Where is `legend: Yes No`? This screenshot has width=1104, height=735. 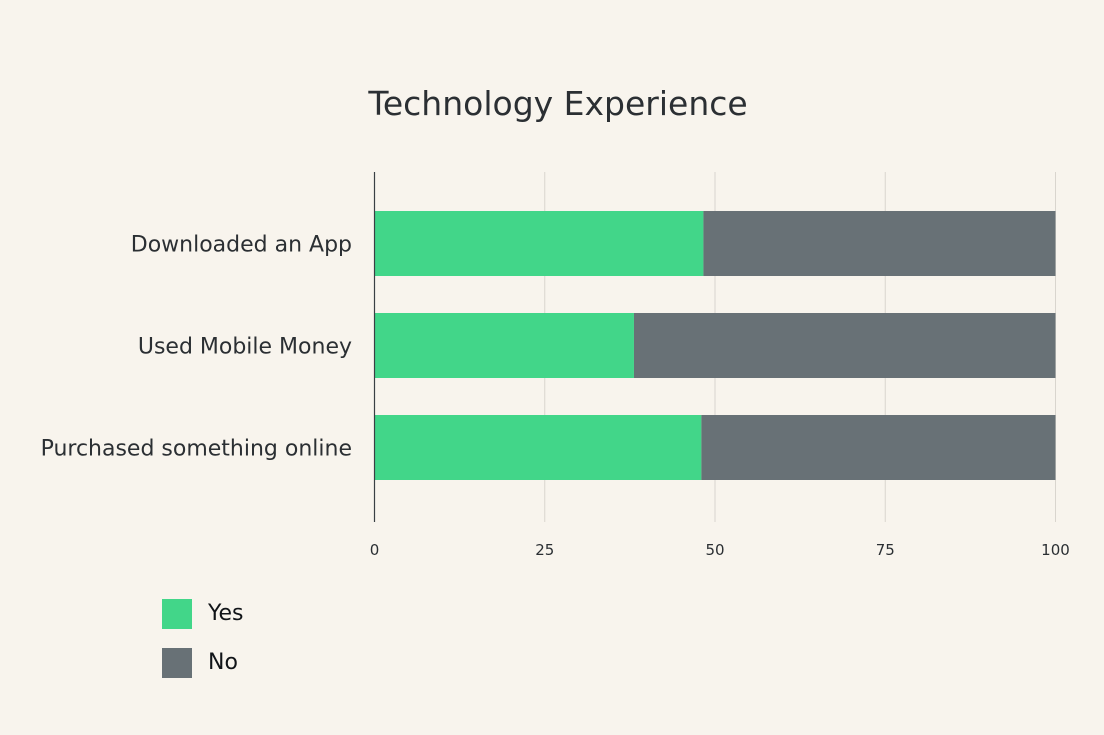 legend: Yes No is located at coordinates (203, 647).